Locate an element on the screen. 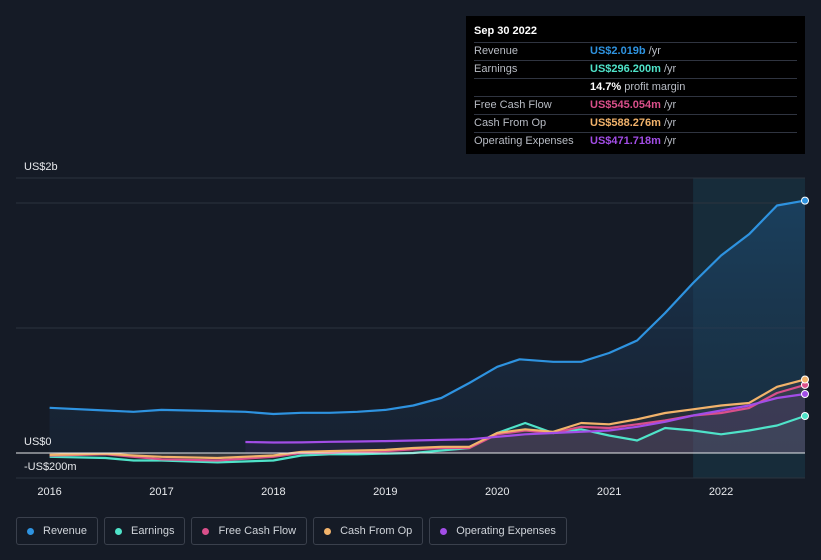  legend-item-operating-expenses: Operating Expenses is located at coordinates (498, 531).